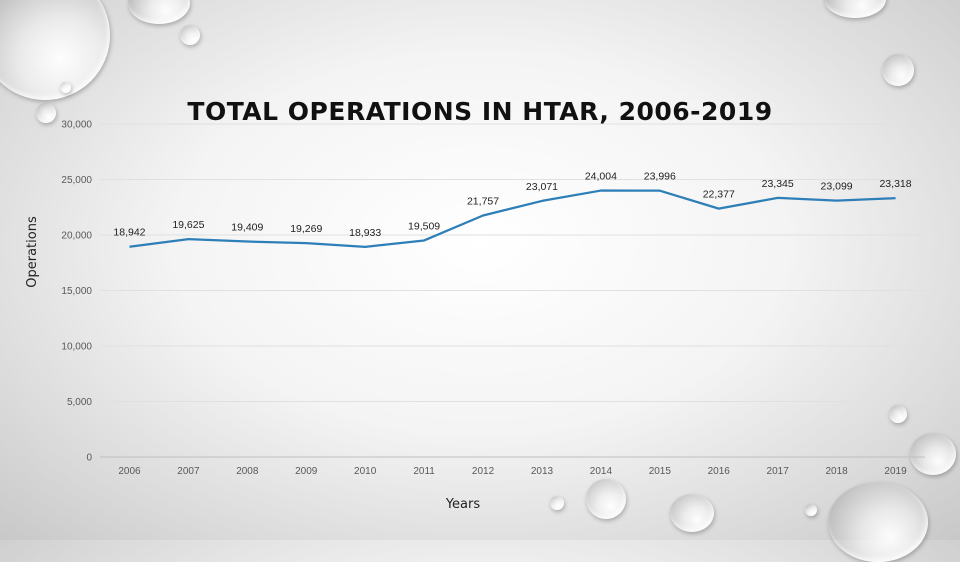 This screenshot has width=960, height=562. What do you see at coordinates (660, 177) in the screenshot?
I see `data-label: 23,996` at bounding box center [660, 177].